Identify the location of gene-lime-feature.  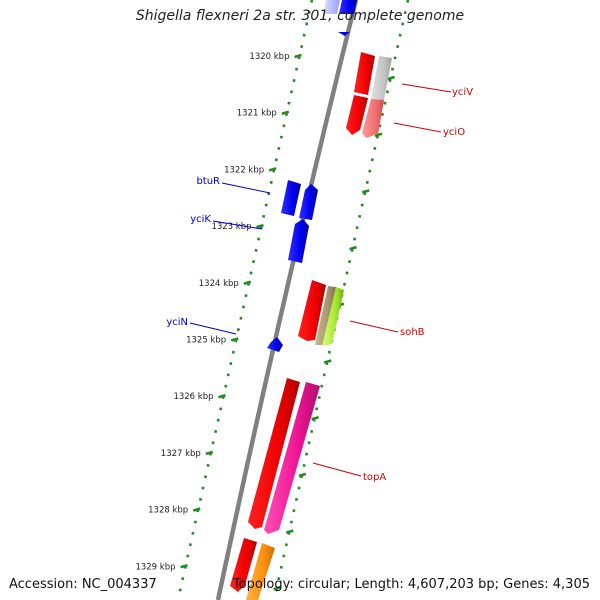
(333, 316).